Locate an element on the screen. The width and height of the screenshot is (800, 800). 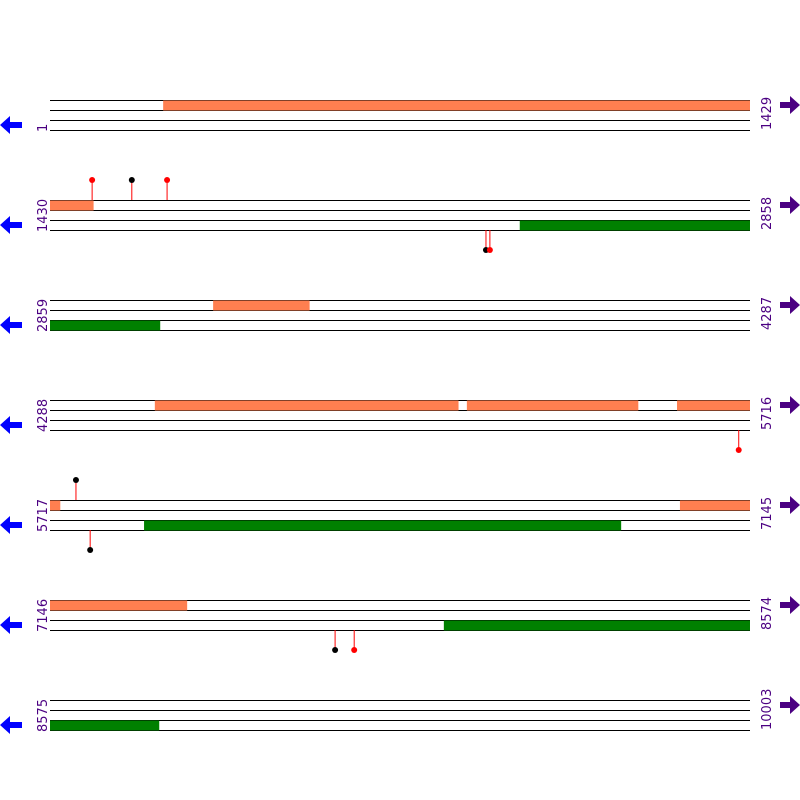
end-label: 7145 is located at coordinates (767, 513).